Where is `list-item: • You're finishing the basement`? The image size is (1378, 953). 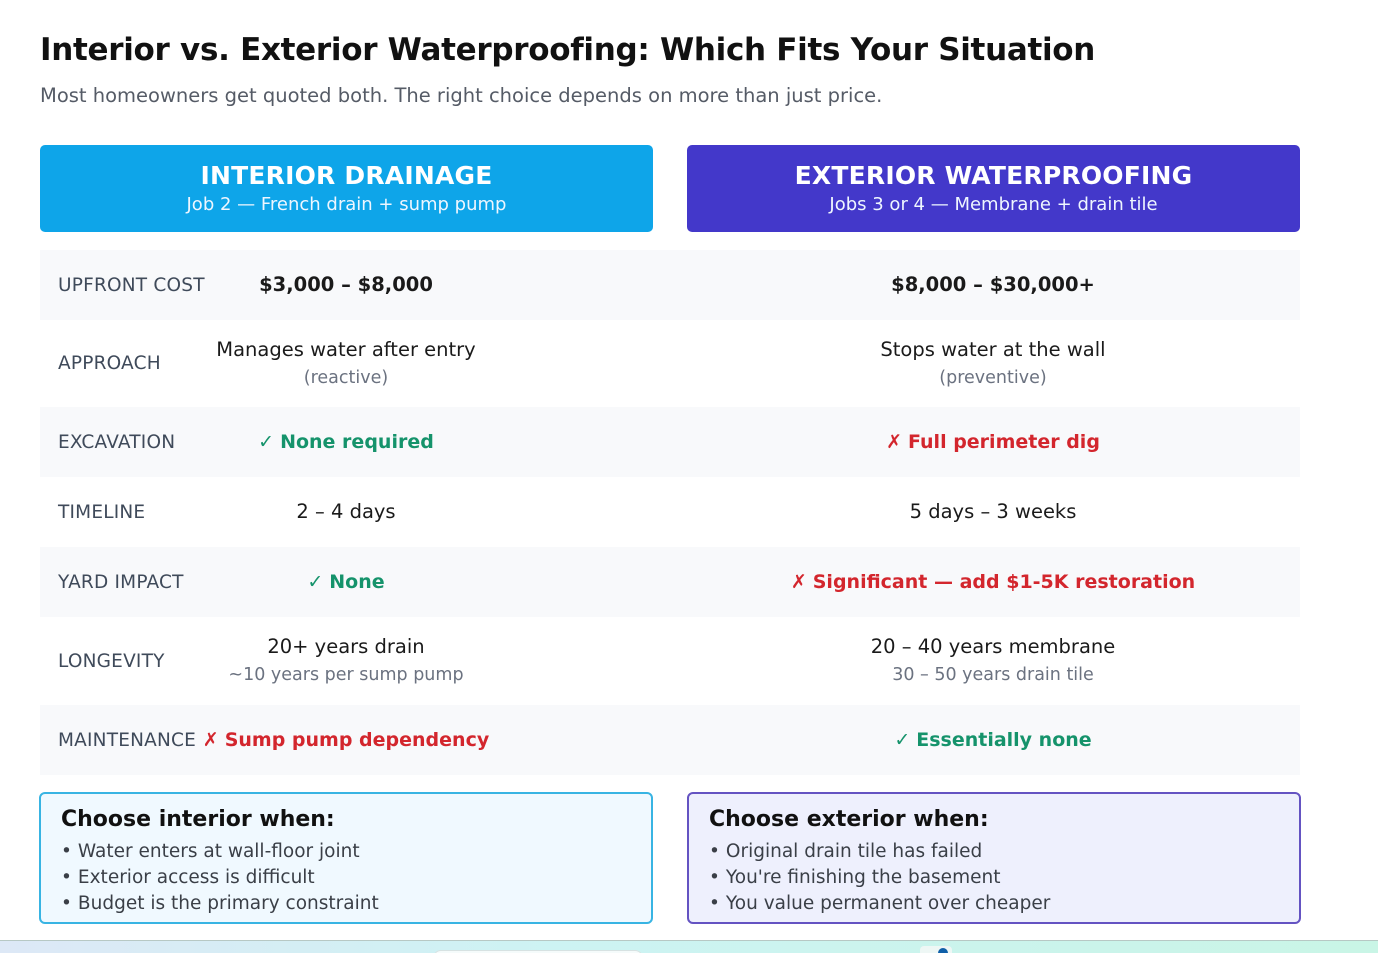
list-item: • You're finishing the basement is located at coordinates (994, 878).